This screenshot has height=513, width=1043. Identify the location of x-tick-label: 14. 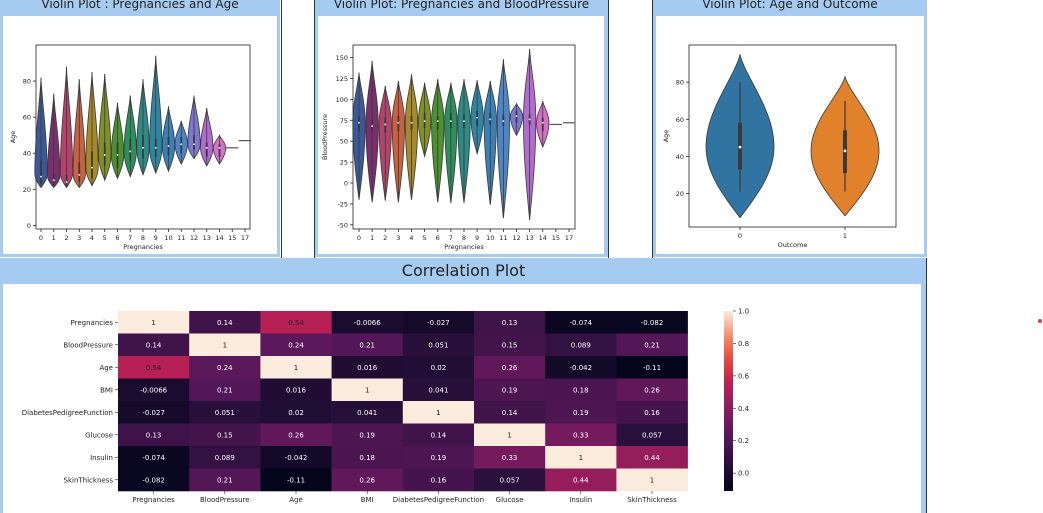
(543, 238).